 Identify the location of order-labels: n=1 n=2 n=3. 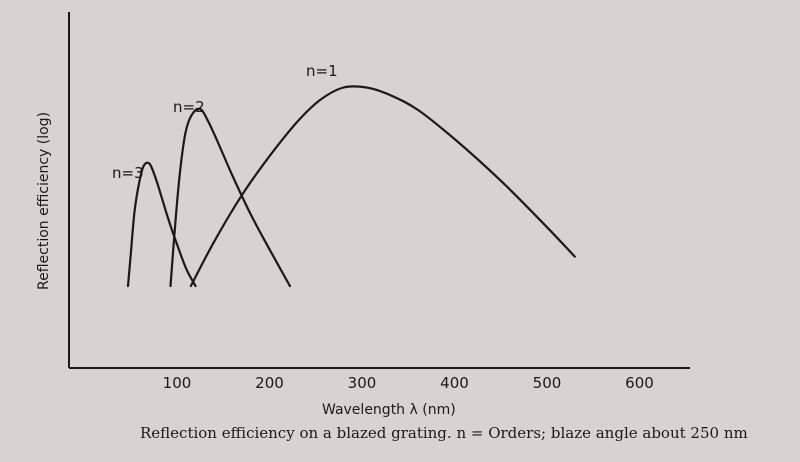
(225, 122).